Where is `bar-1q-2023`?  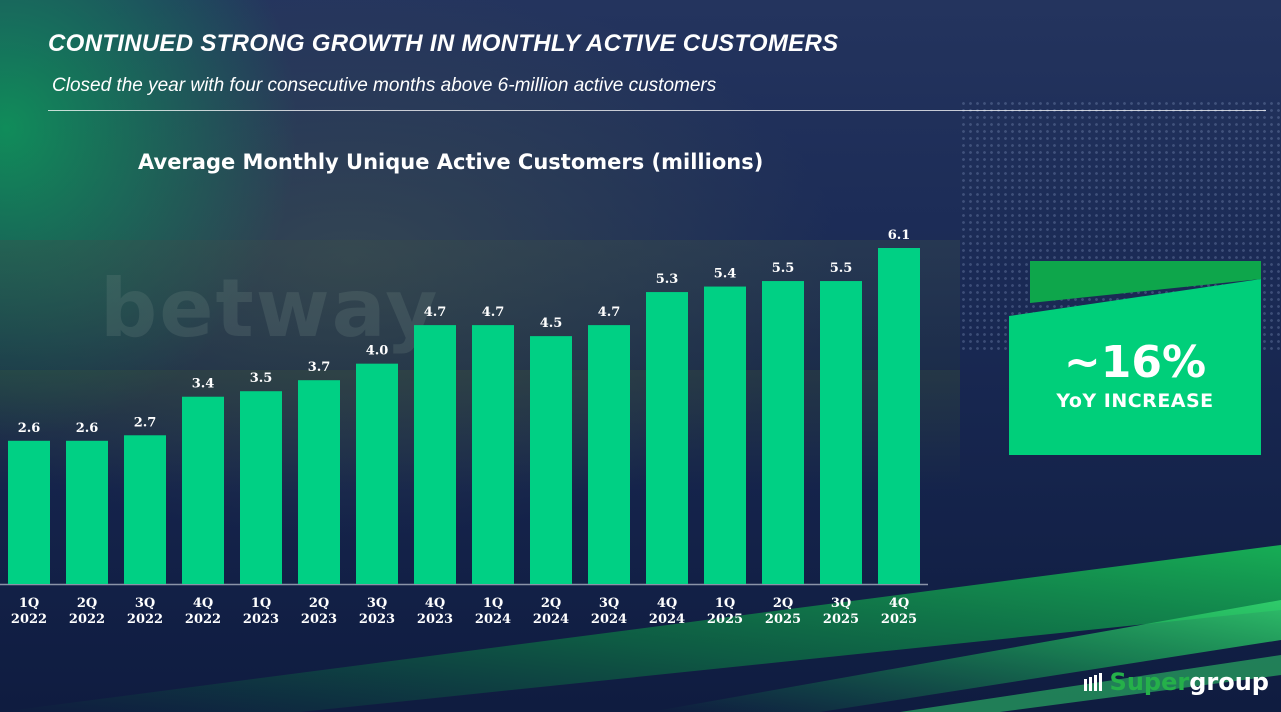 bar-1q-2023 is located at coordinates (261, 487).